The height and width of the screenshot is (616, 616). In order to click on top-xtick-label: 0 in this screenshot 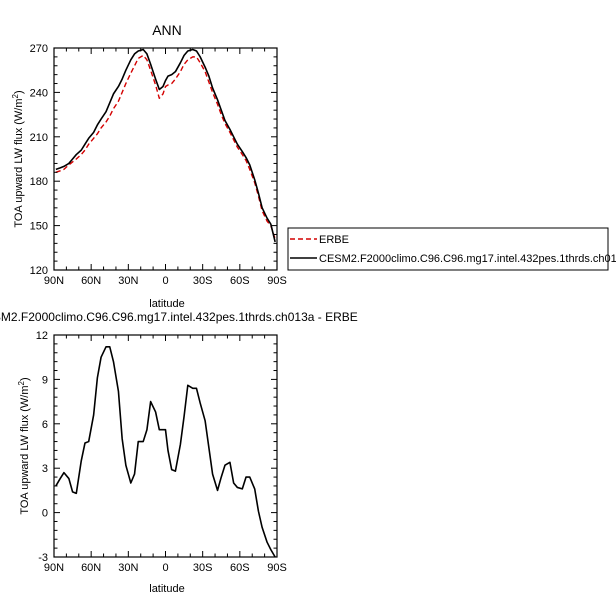, I will do `click(165, 281)`.